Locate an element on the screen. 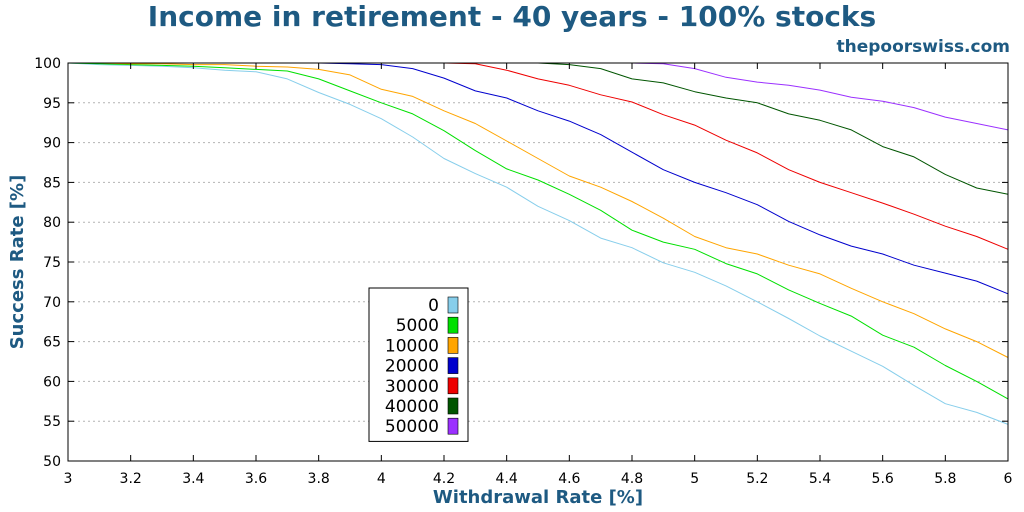 This screenshot has height=512, width=1024. y-tick-label: 90 is located at coordinates (52, 144).